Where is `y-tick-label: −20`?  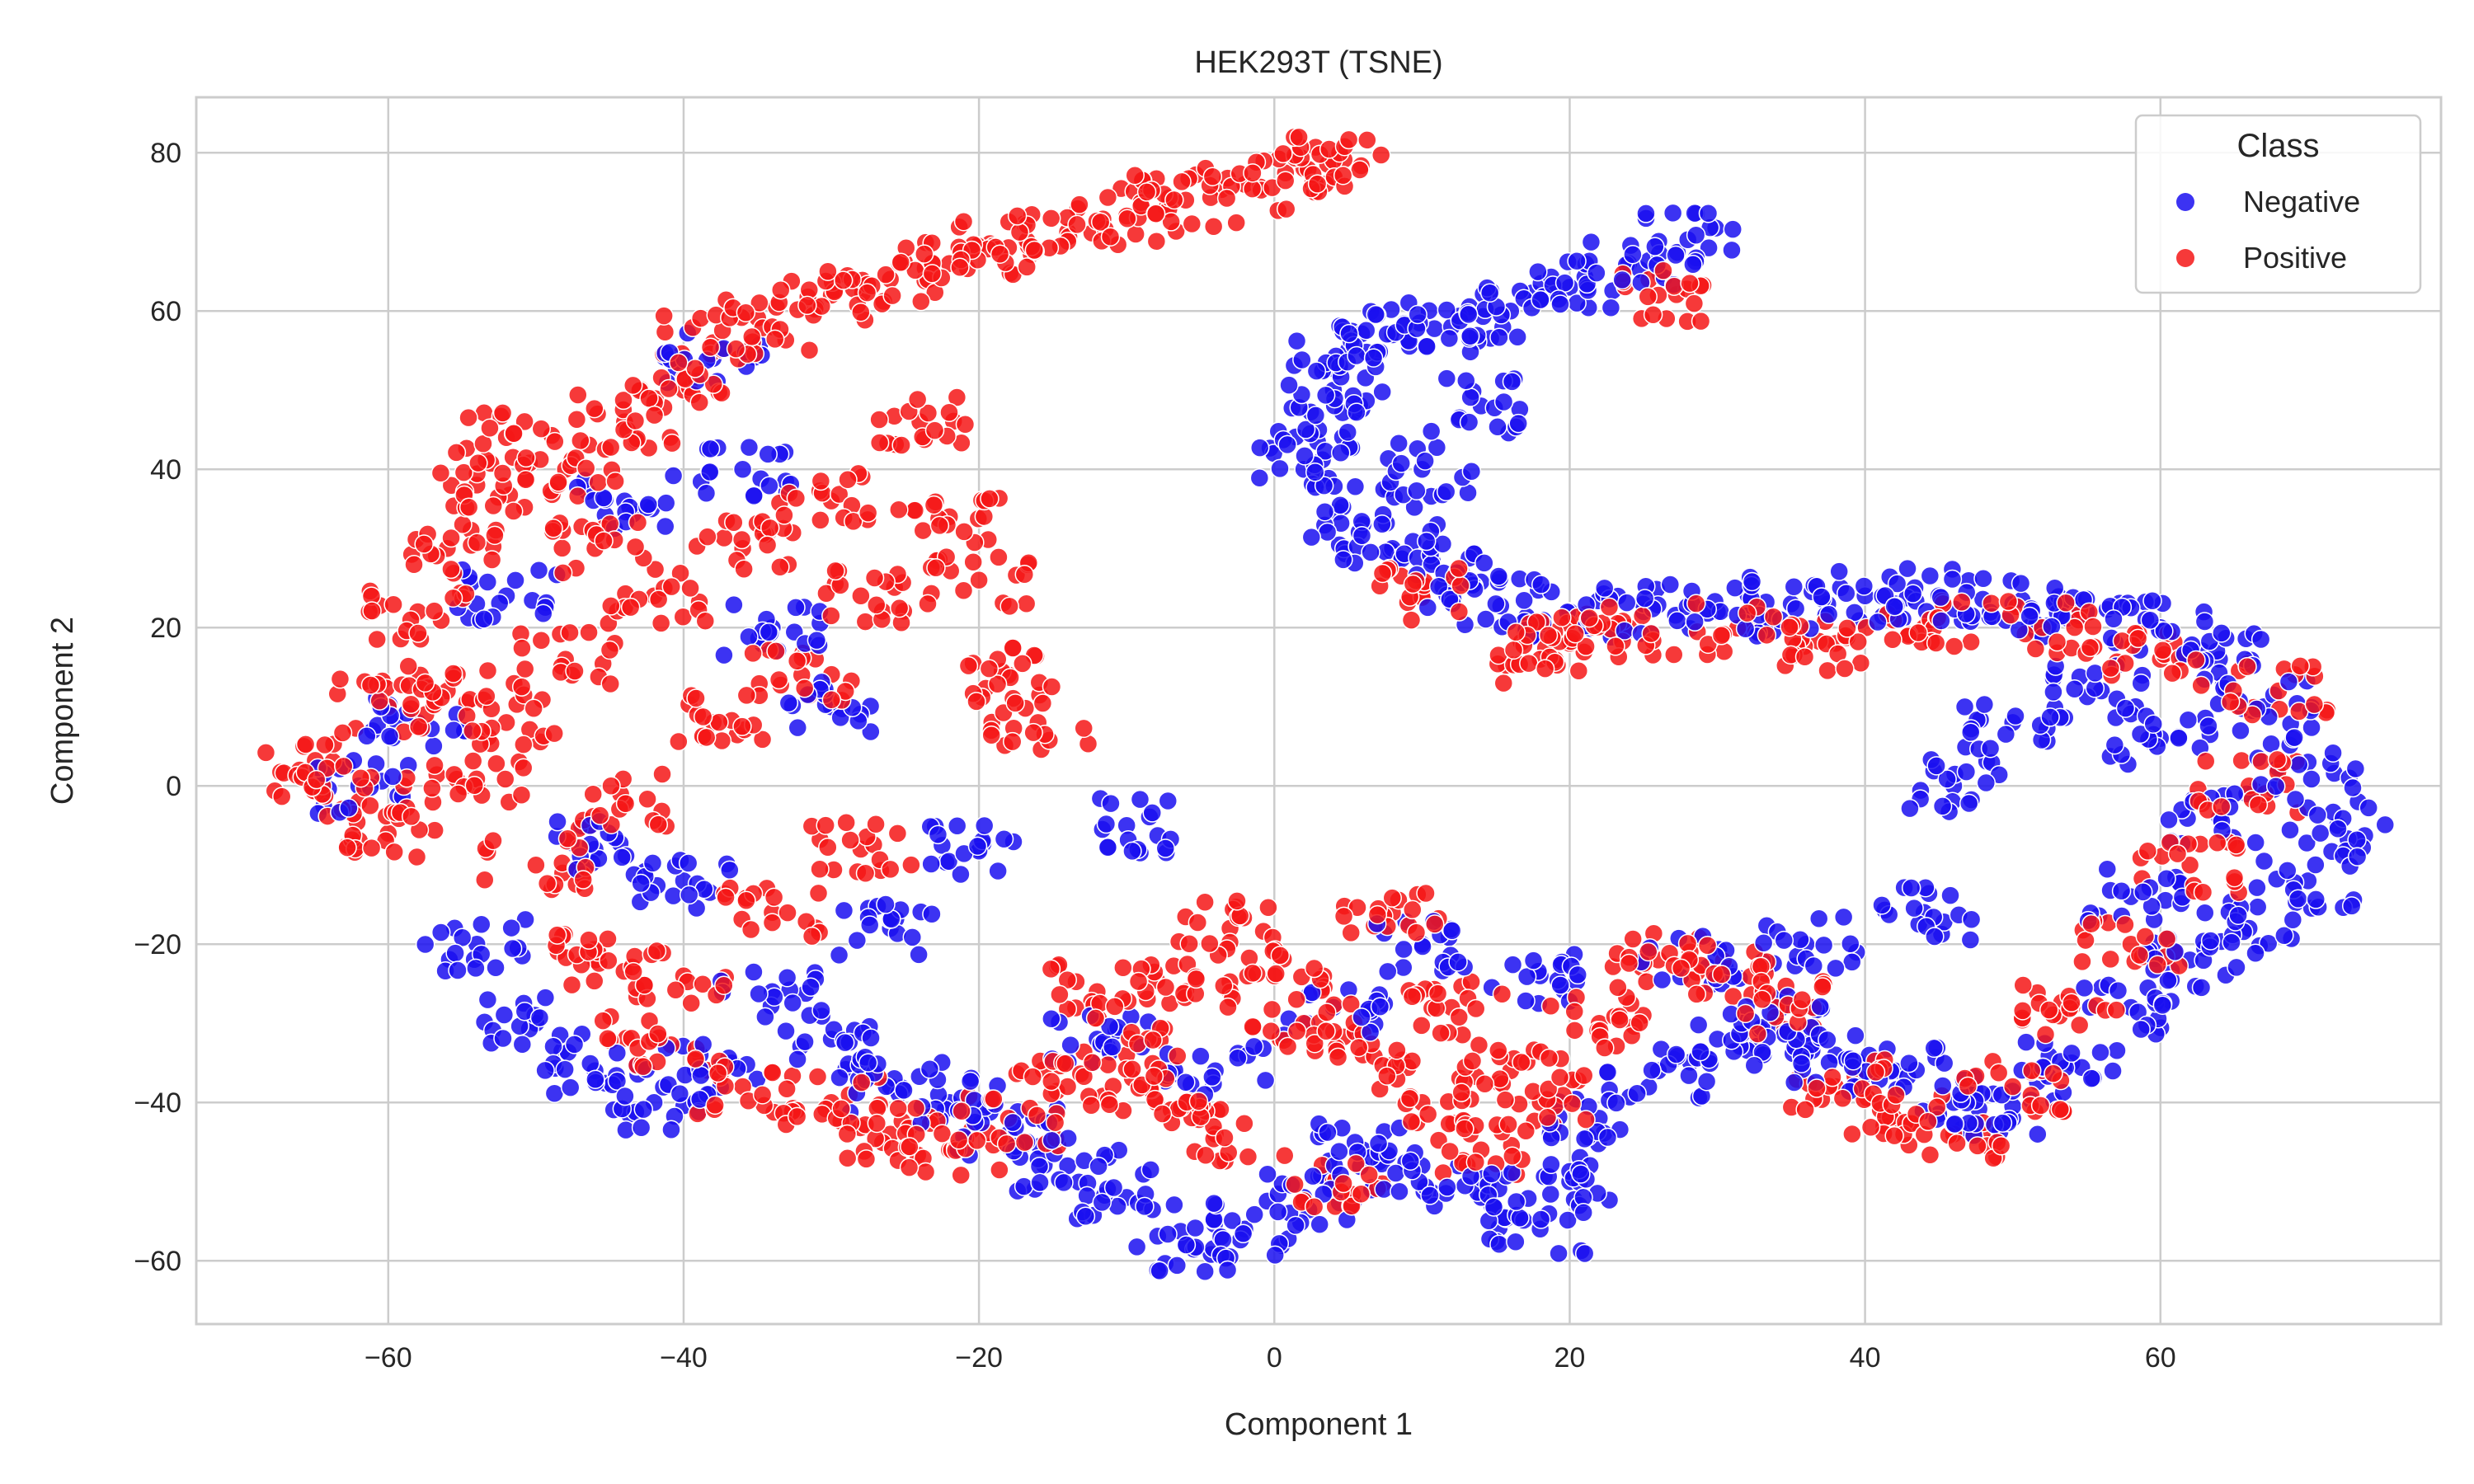 y-tick-label: −20 is located at coordinates (157, 945).